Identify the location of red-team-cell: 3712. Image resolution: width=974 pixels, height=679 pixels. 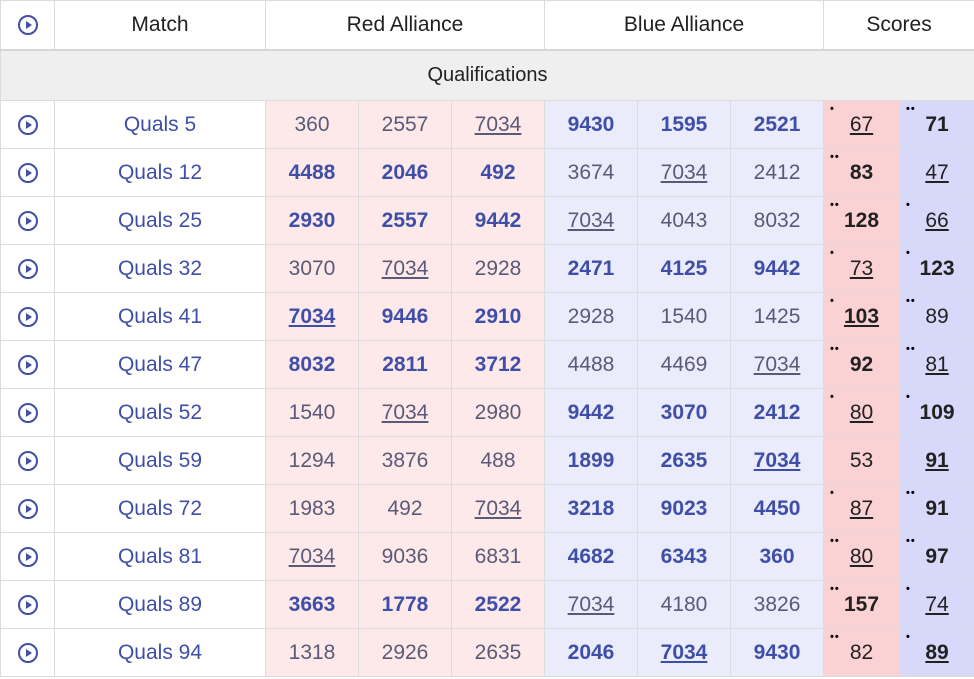
(498, 364).